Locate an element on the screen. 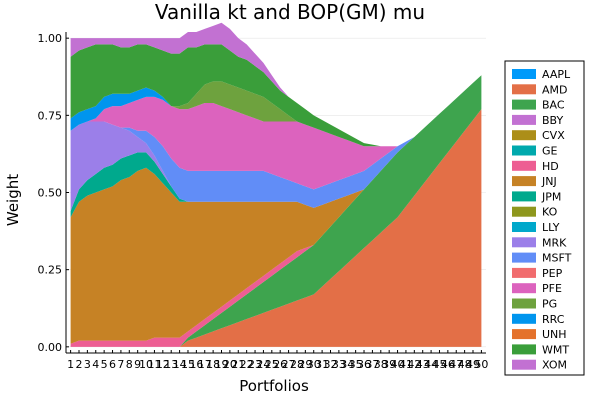 The height and width of the screenshot is (400, 600). x-tick-label: 26 is located at coordinates (280, 364).